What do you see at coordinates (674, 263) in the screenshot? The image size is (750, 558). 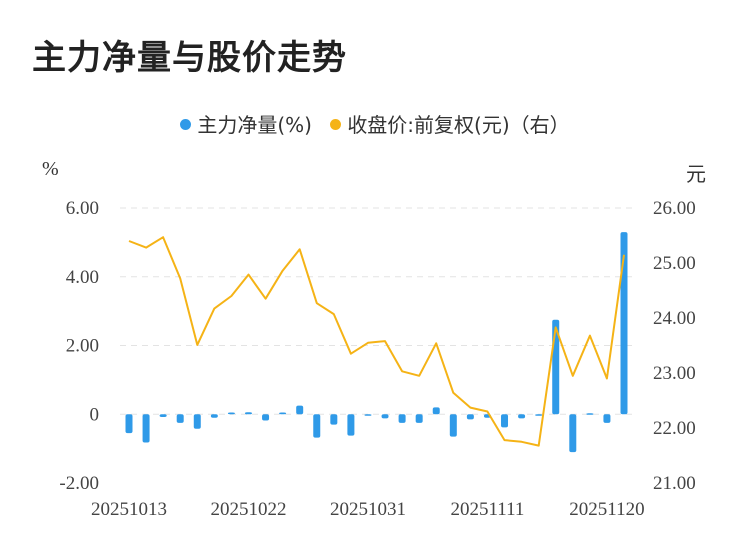 I see `y-right-tick-label: 25.00` at bounding box center [674, 263].